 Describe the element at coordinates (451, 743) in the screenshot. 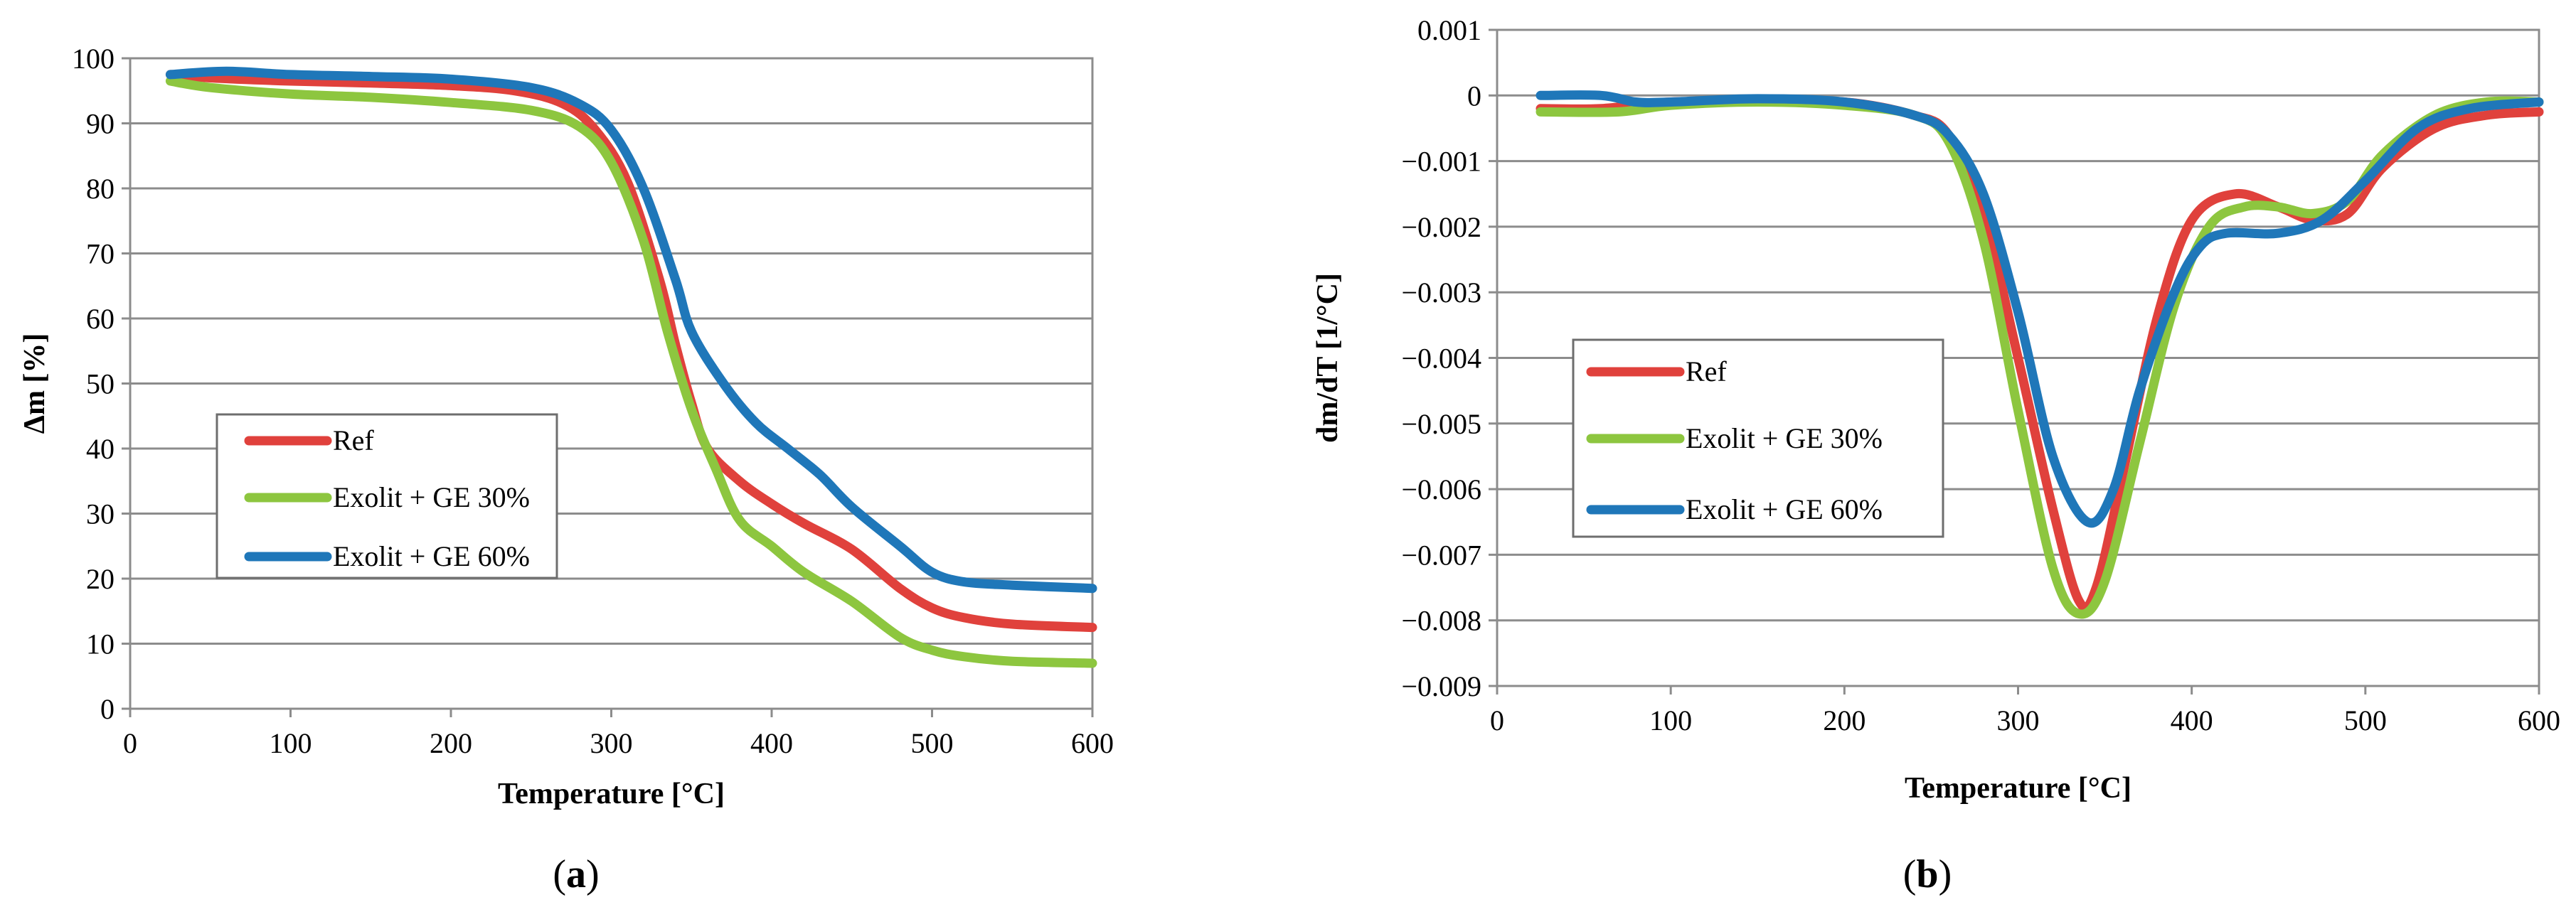

I see `panel-a-x-tick-label: 200` at that location.